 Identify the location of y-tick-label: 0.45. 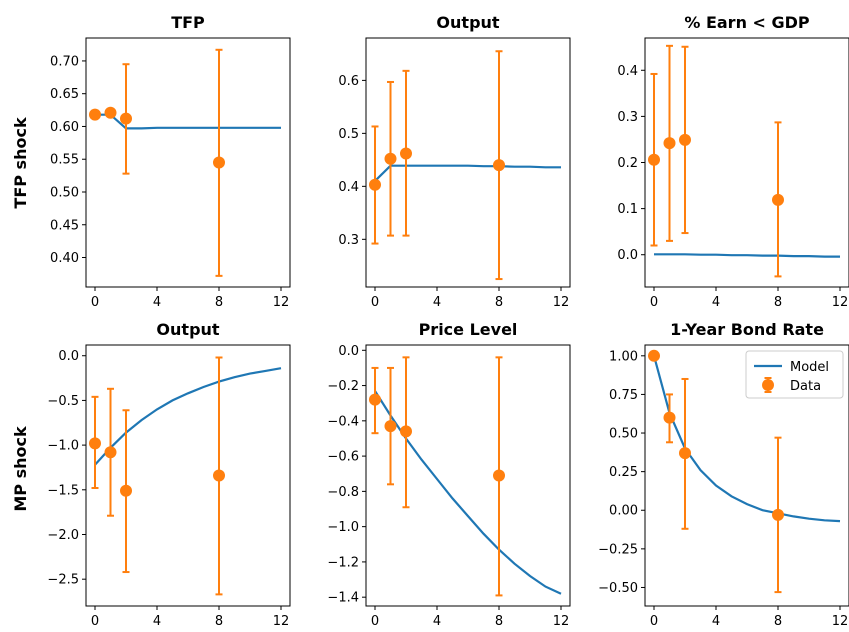
(64, 225).